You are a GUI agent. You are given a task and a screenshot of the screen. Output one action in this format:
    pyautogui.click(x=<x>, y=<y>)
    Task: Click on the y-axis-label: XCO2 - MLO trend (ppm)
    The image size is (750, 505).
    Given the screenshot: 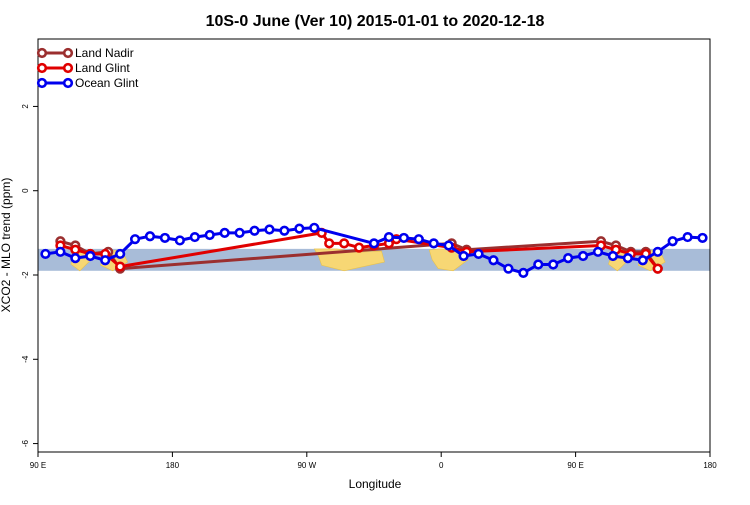 What is the action you would take?
    pyautogui.click(x=6, y=245)
    